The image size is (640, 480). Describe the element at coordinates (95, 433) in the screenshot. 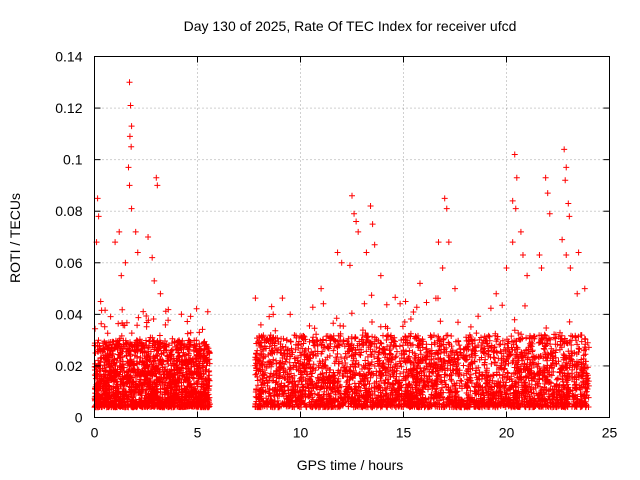

I see `x-tick-label: 0` at that location.